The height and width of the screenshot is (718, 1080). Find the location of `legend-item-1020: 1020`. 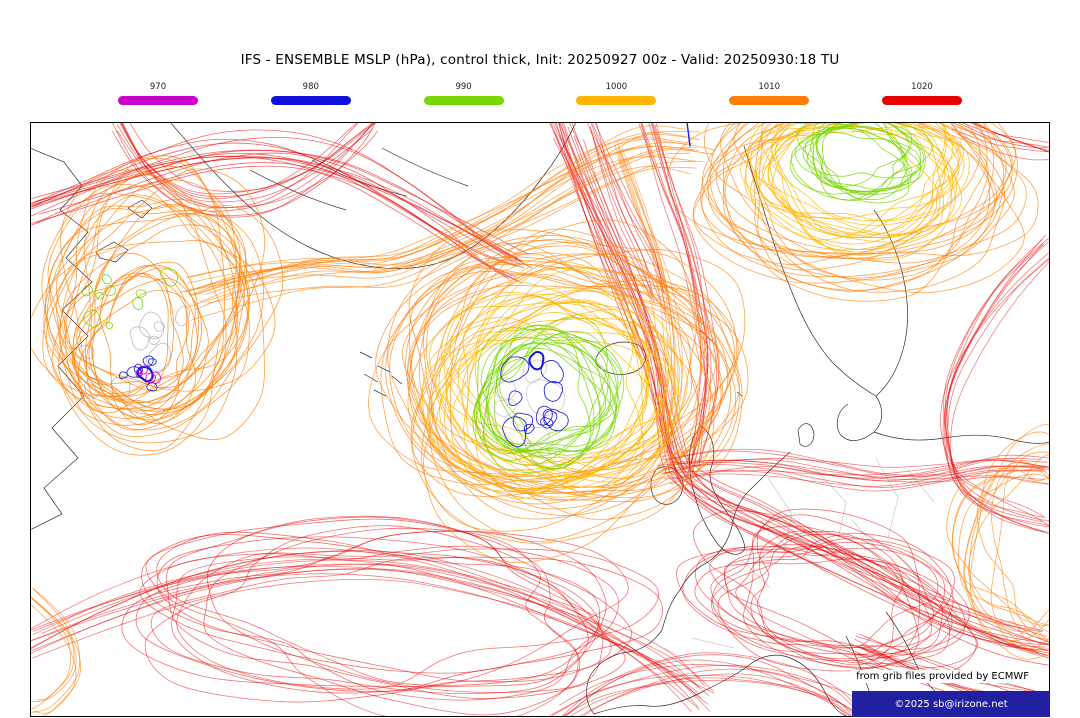

legend-item-1020: 1020 is located at coordinates (921, 93).